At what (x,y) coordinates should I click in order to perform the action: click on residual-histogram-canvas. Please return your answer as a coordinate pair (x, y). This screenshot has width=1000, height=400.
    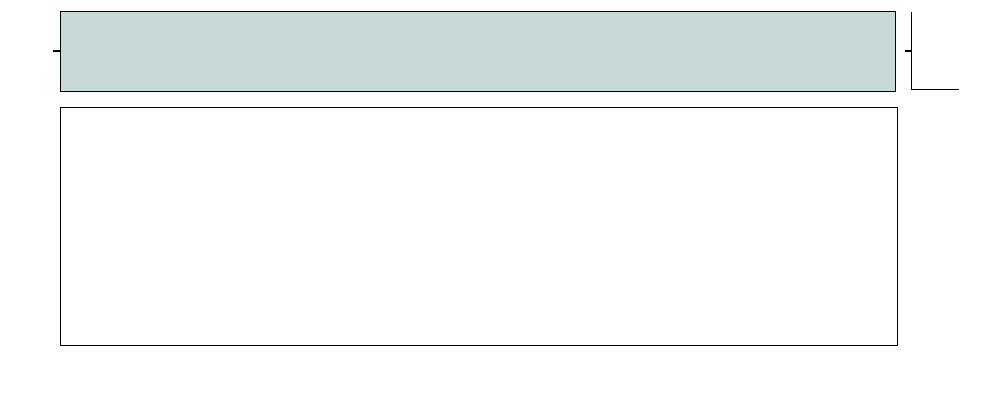
    Looking at the image, I should click on (955, 51).